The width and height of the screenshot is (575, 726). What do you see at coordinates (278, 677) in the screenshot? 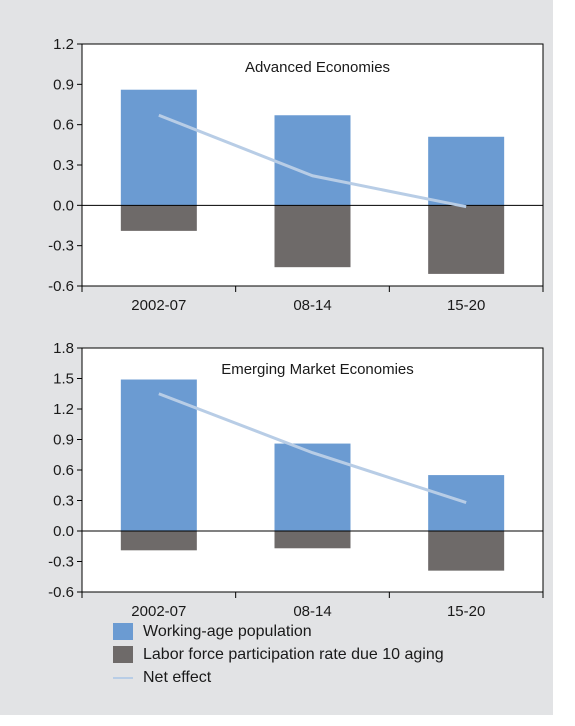
I see `legend-item-net-effect: Net effect` at bounding box center [278, 677].